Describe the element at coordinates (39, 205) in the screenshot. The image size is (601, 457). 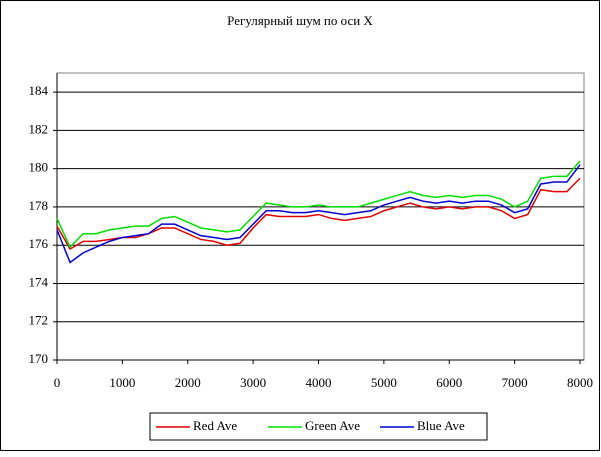
I see `y-tick-label: 178` at that location.